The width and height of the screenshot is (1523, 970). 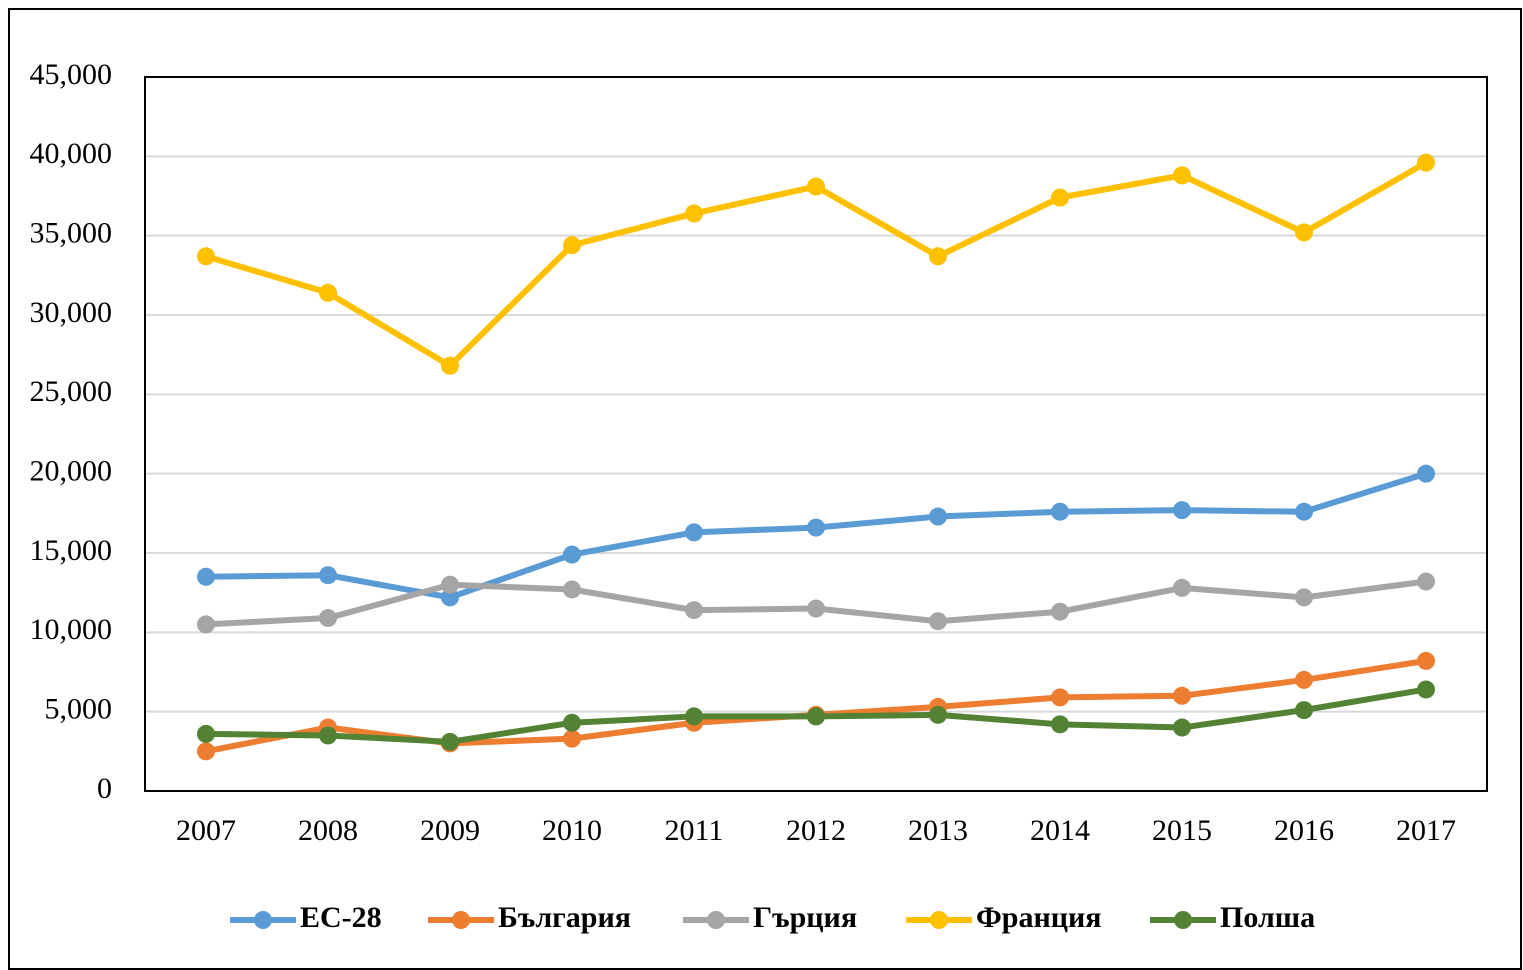 What do you see at coordinates (694, 830) in the screenshot?
I see `x-tick-label: 2011` at bounding box center [694, 830].